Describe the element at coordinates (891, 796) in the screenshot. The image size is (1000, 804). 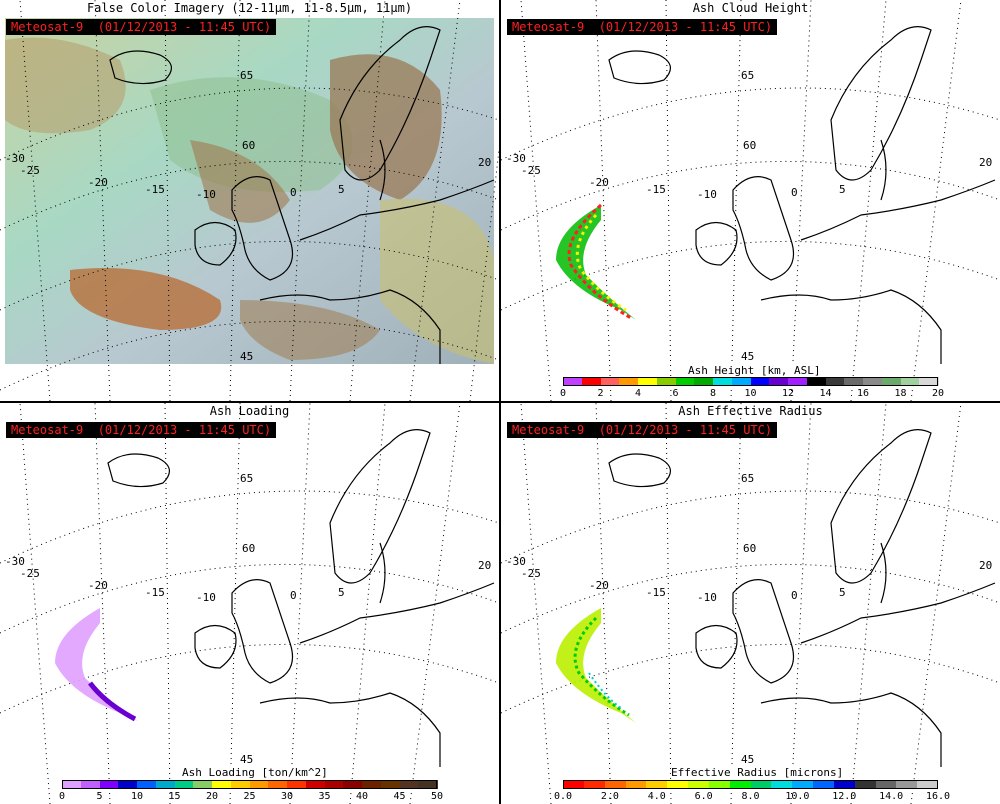
I see `colorbar-tick-label: 14.0` at that location.